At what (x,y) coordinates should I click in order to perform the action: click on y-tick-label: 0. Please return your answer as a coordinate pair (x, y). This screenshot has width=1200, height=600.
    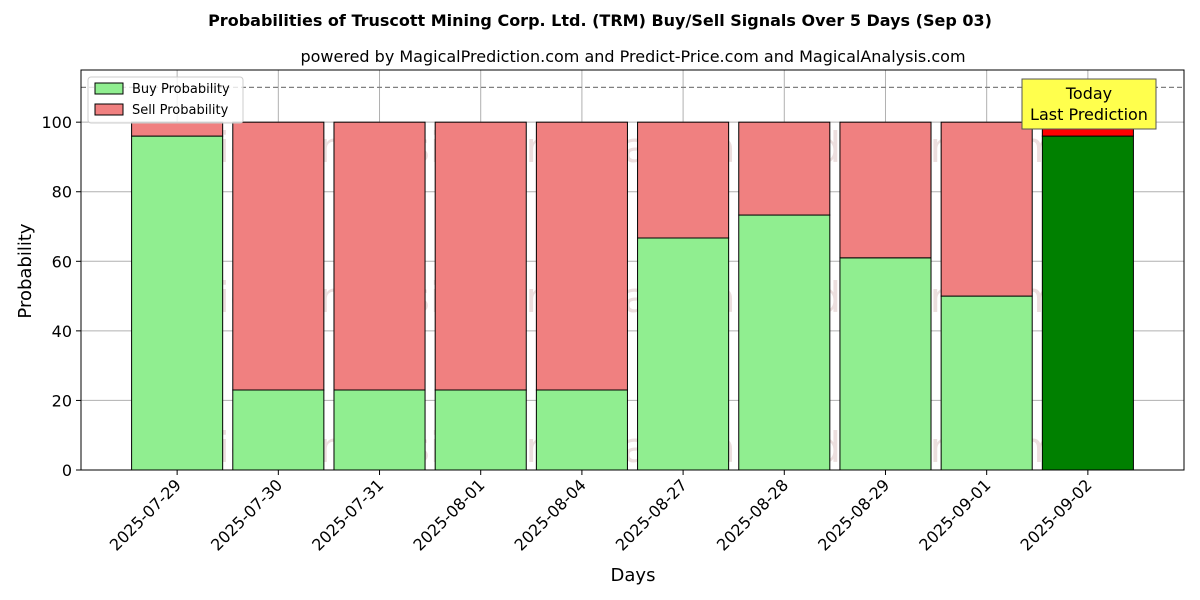
    Looking at the image, I should click on (67, 470).